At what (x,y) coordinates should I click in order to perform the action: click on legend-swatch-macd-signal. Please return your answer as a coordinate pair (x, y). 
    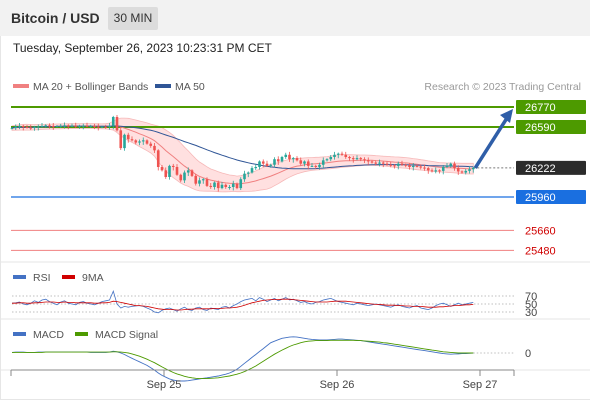
    Looking at the image, I should click on (81, 334).